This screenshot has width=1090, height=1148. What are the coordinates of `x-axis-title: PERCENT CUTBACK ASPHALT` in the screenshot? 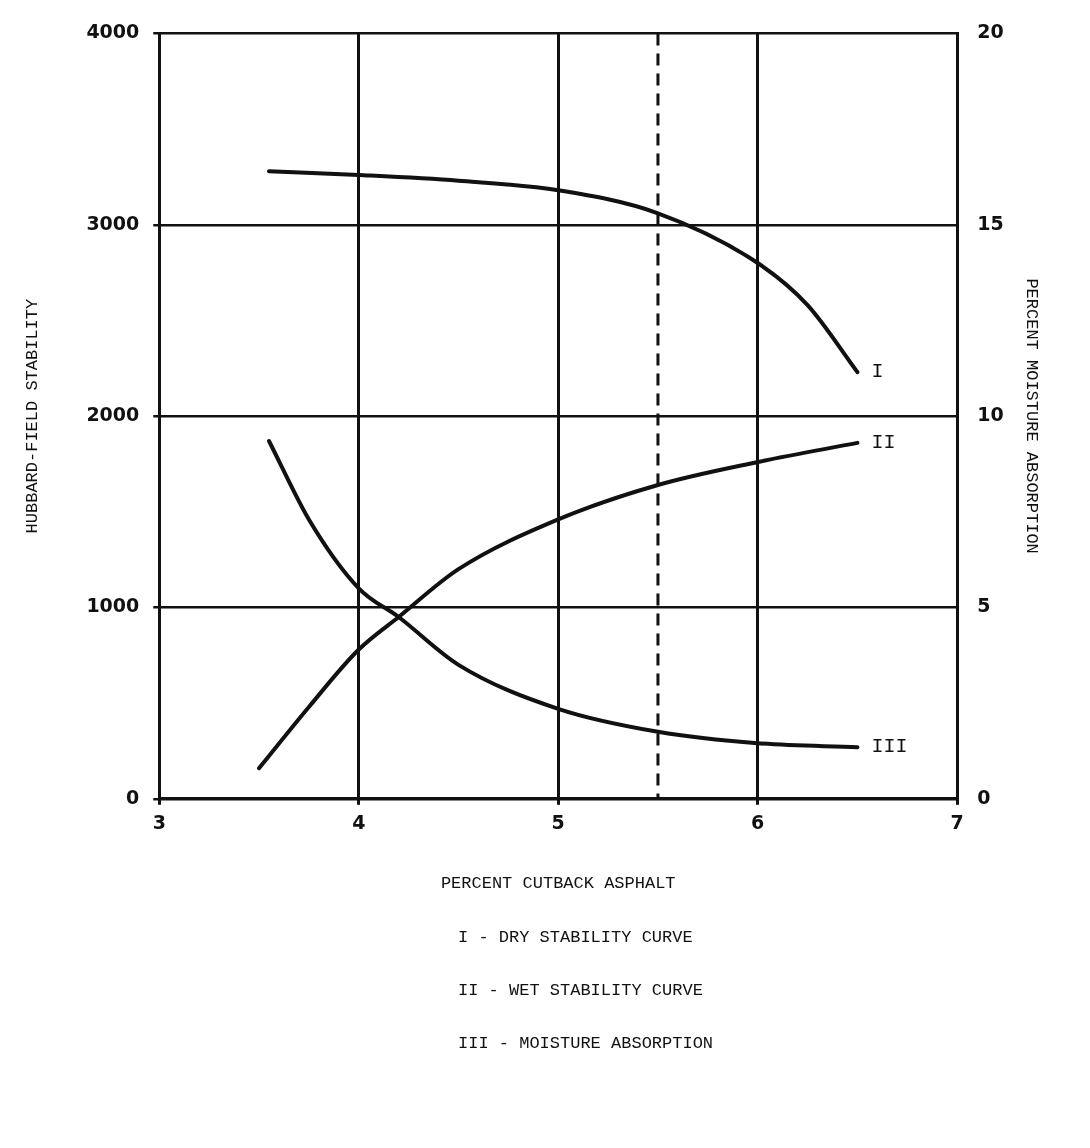 It's located at (558, 884).